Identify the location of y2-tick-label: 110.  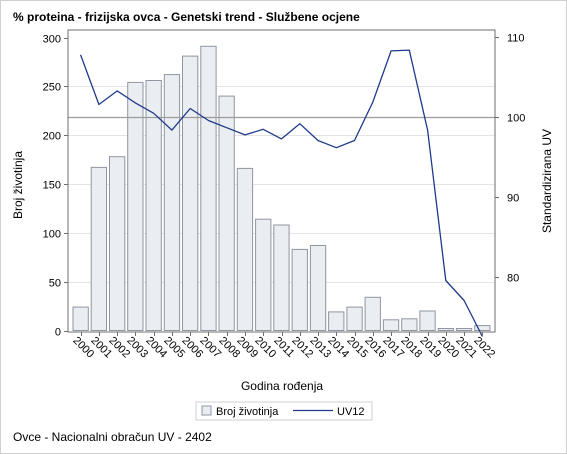
(516, 39).